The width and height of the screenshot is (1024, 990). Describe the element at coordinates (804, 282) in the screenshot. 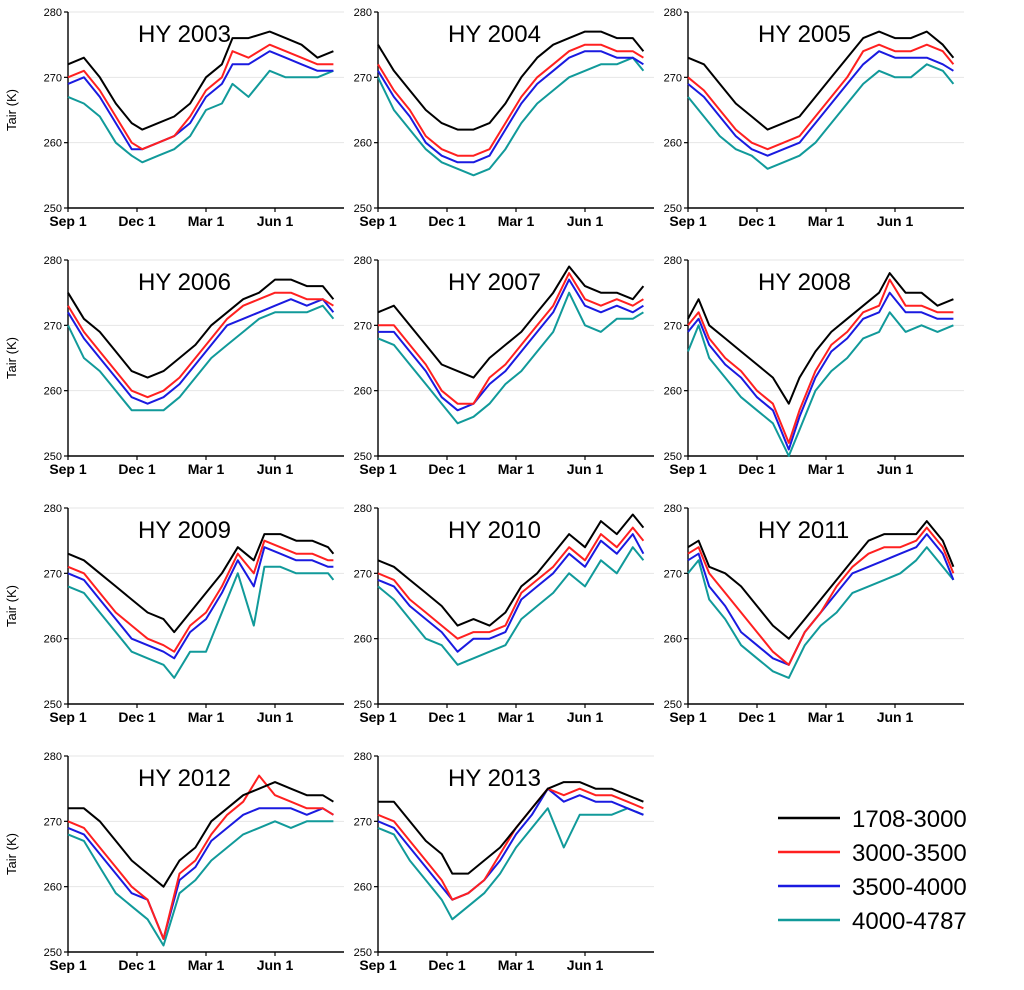

I see `chart-title: HY 2008` at that location.